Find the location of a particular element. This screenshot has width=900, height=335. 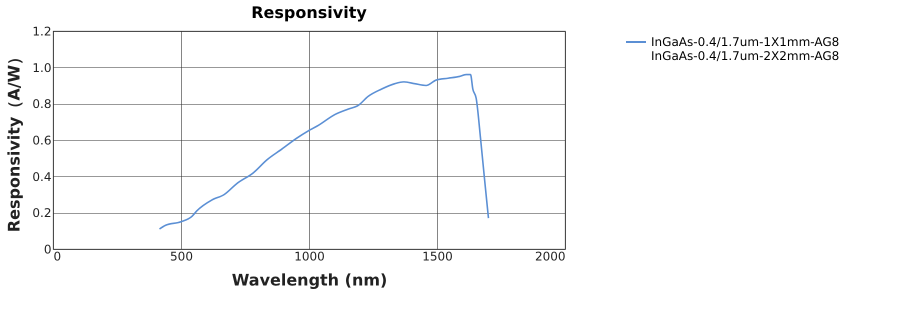

y-tick-label: 1.2 is located at coordinates (42, 31).